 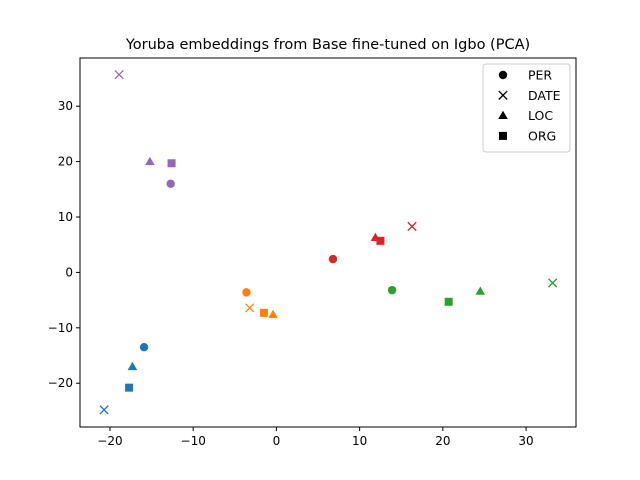 I want to click on legend-label: DATE, so click(x=544, y=95).